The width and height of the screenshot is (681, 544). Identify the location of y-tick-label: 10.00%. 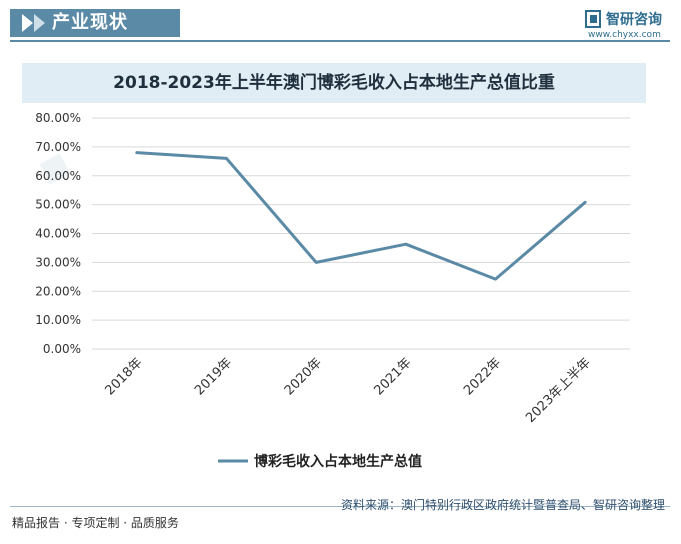
(58, 320).